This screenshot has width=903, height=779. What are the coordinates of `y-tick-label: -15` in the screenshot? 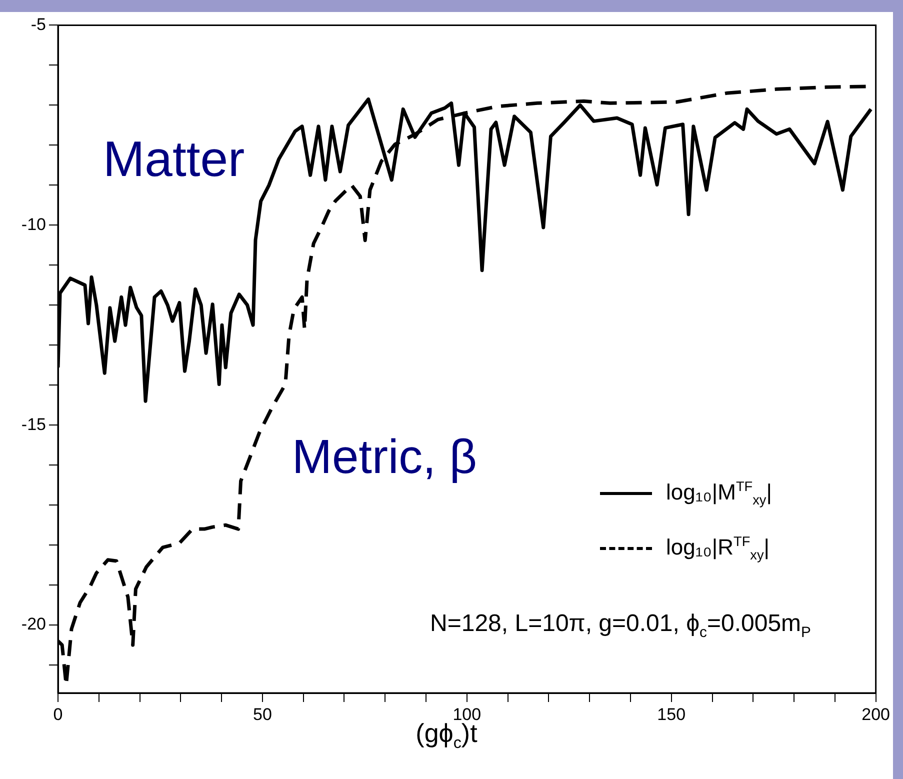 It's located at (33, 424).